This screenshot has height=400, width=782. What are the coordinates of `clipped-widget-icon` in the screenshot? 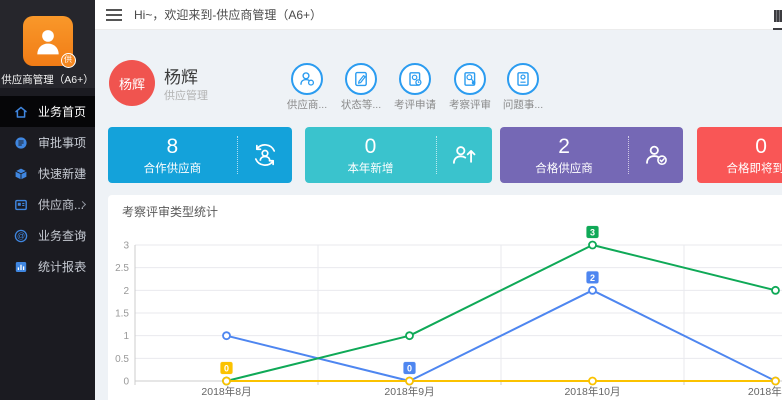 It's located at (778, 16).